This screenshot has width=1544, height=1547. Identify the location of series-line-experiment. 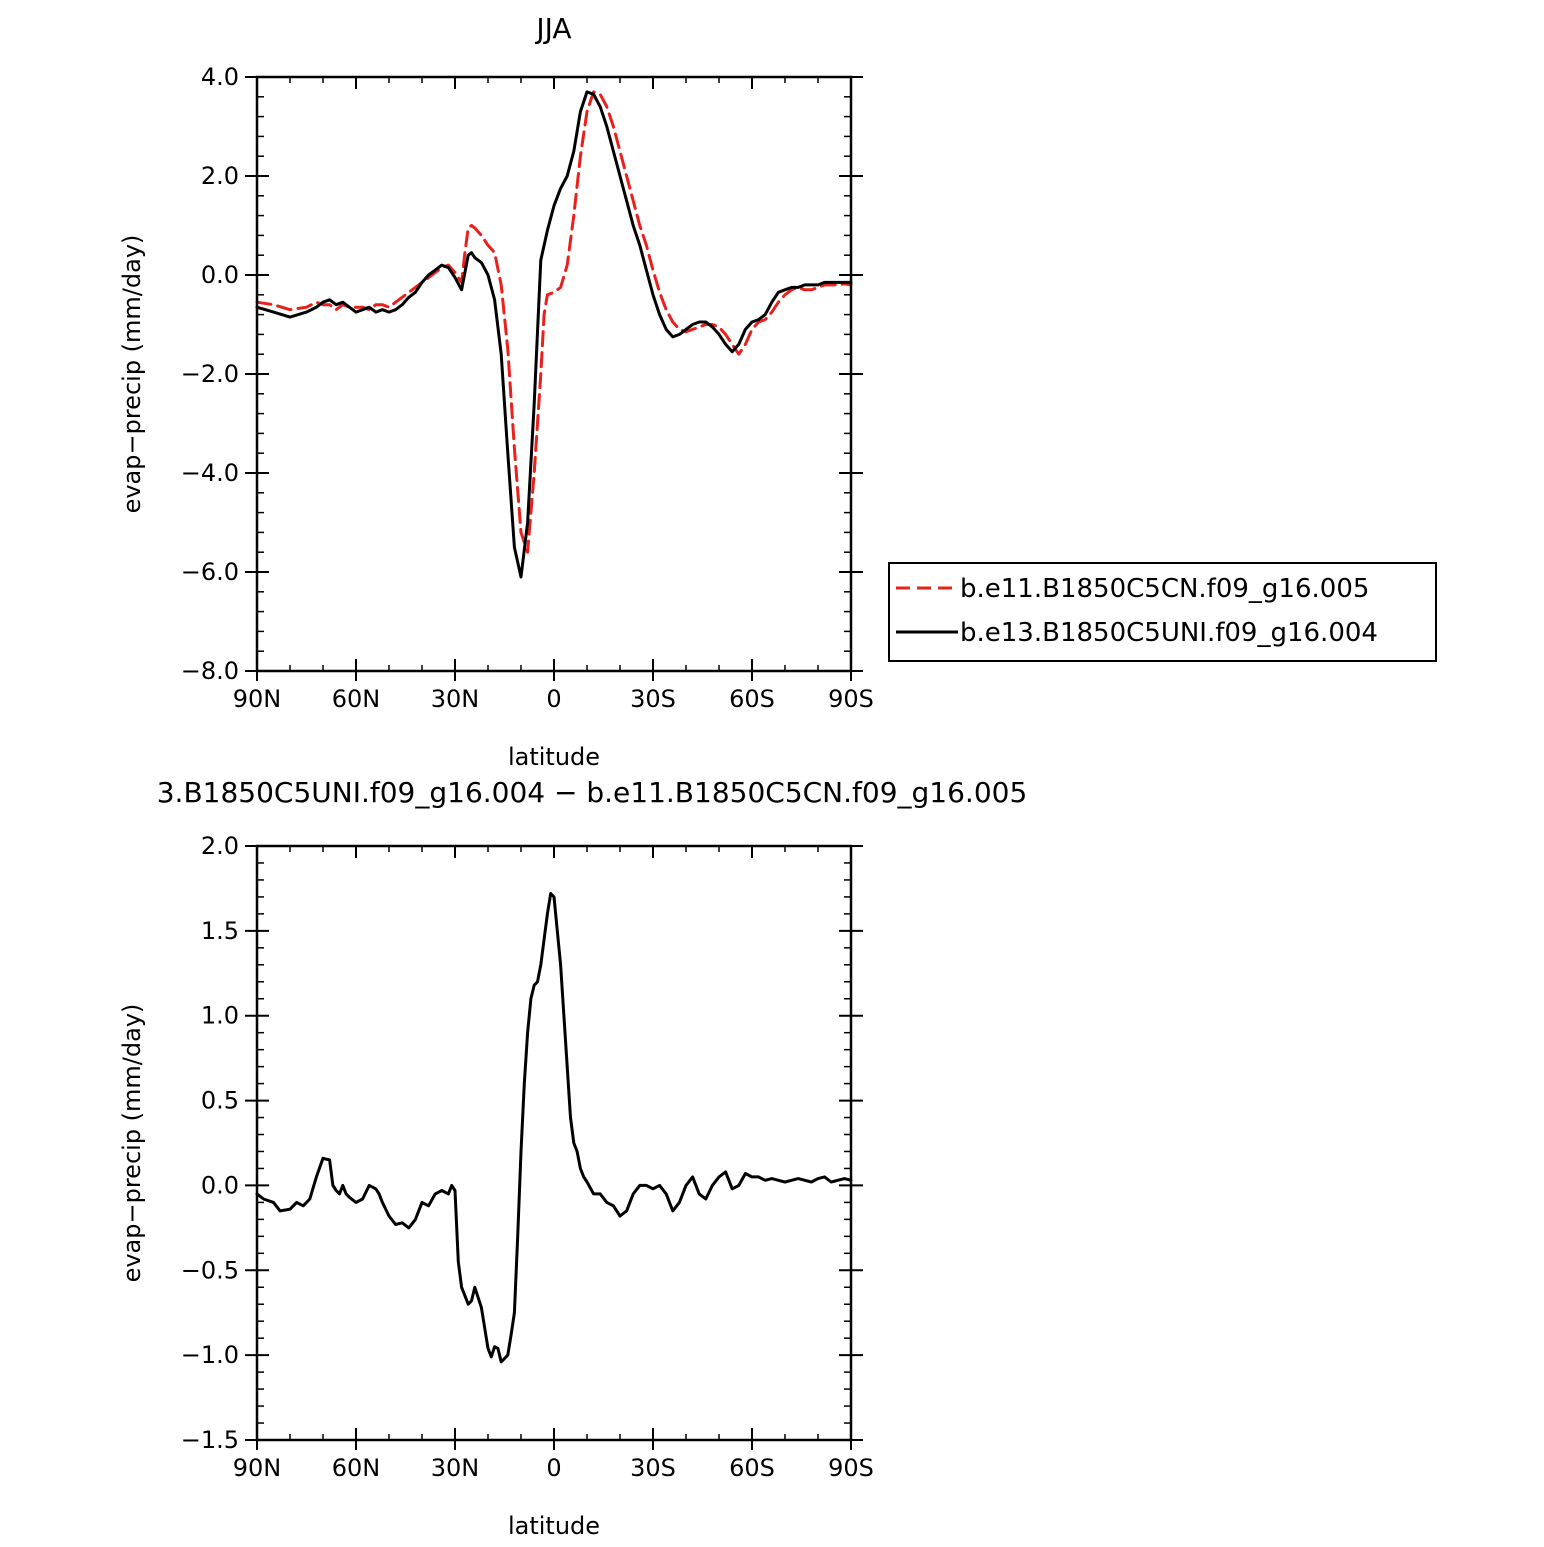
(554, 334).